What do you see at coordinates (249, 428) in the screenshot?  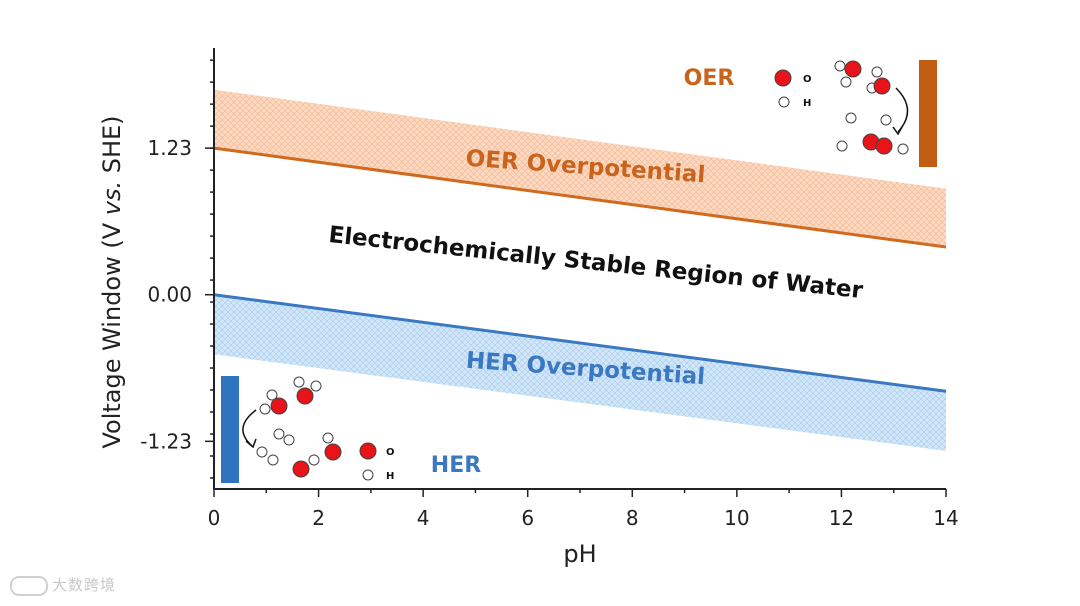 I see `her-arrow-icon` at bounding box center [249, 428].